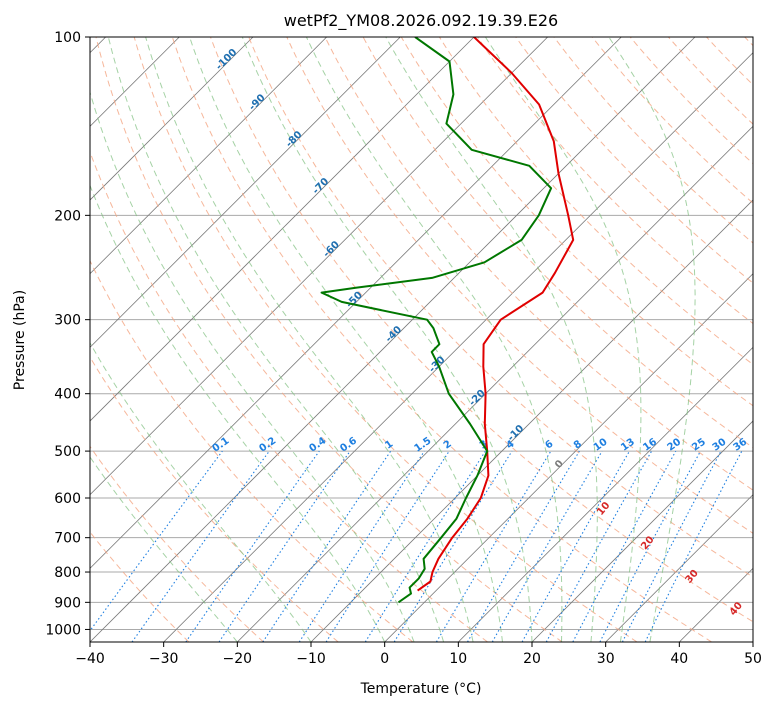 This screenshot has width=775, height=708. I want to click on isotherm-label: -70, so click(321, 186).